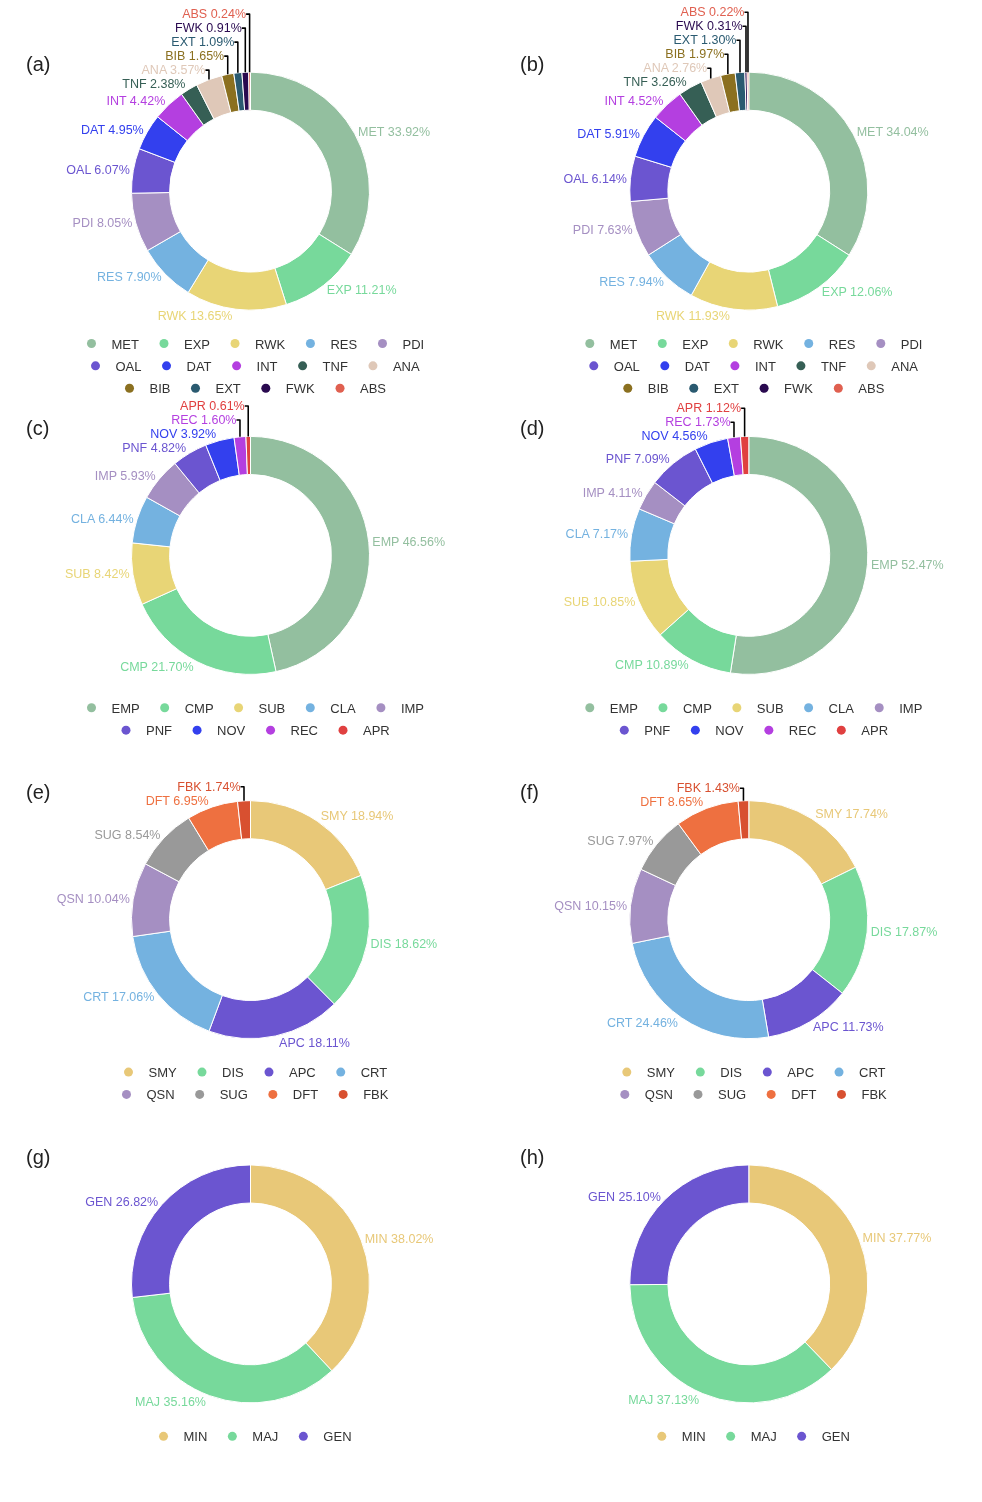 This screenshot has height=1502, width=982. I want to click on data-label: EXT 1.09%, so click(203, 42).